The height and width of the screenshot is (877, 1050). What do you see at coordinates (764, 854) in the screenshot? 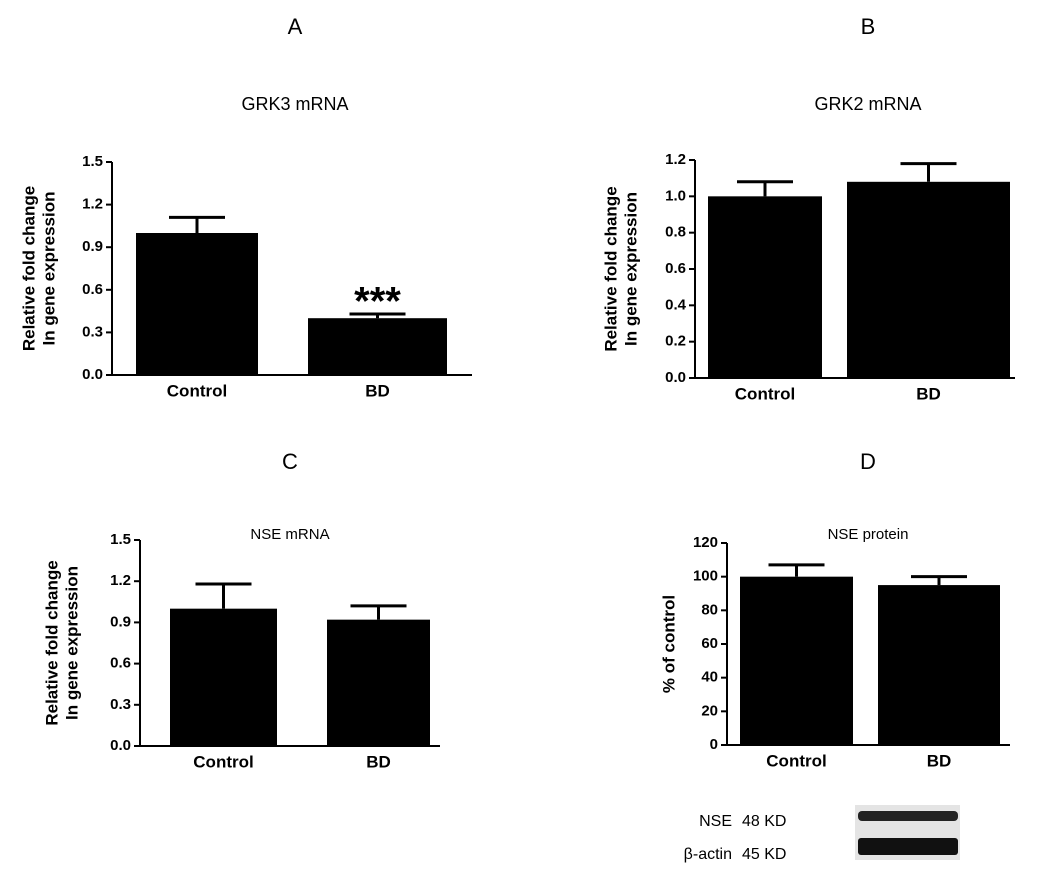
I see `blot-size: 45 KD` at bounding box center [764, 854].